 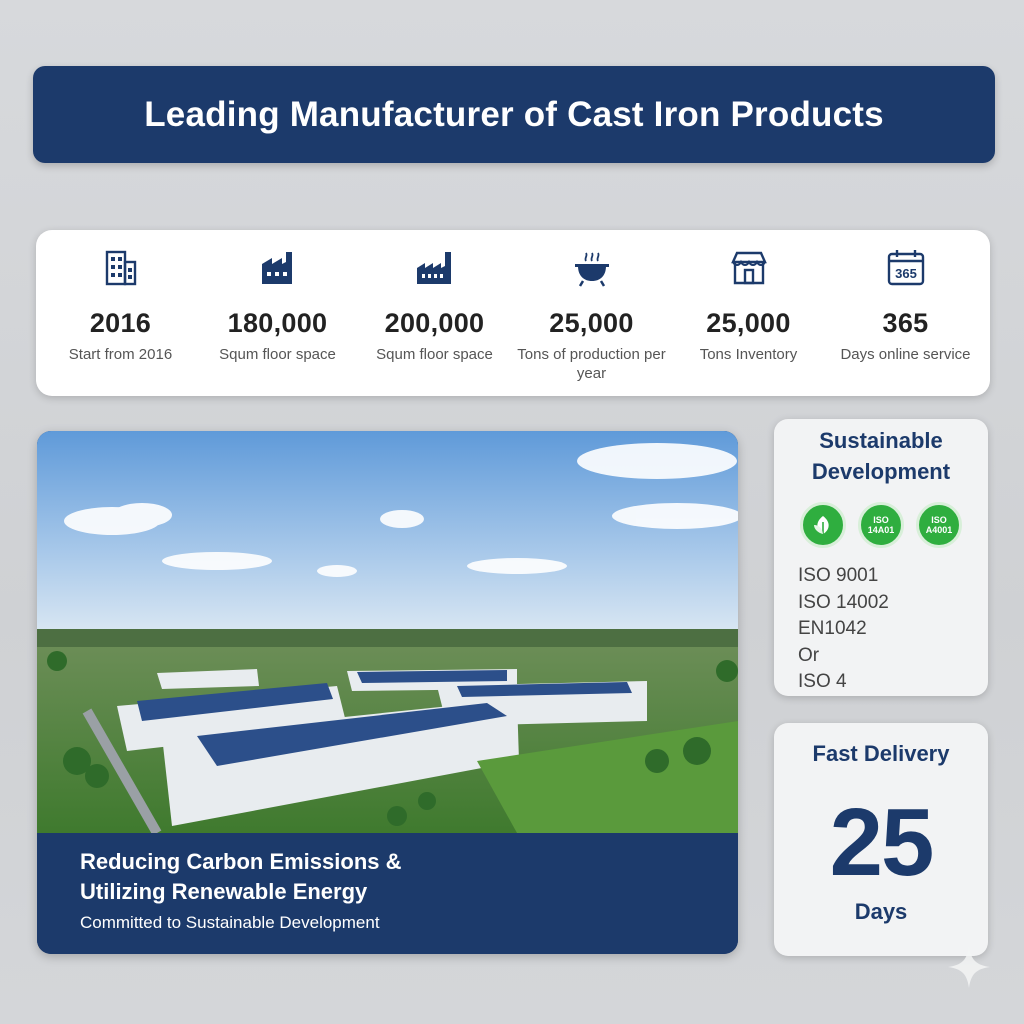 I want to click on stat-item: 25,000 Tons of production per year, so click(x=591, y=320).